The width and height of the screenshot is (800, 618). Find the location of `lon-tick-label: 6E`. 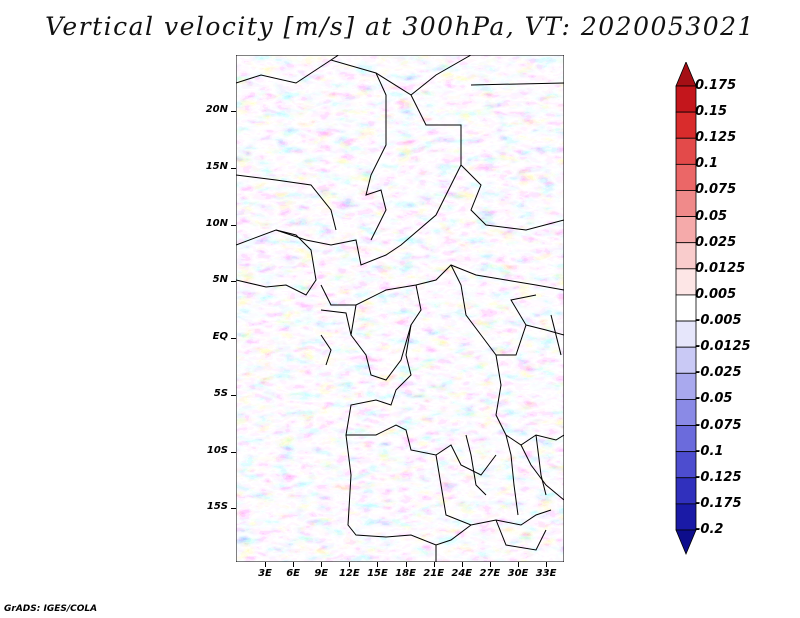

lon-tick-label: 6E is located at coordinates (293, 573).